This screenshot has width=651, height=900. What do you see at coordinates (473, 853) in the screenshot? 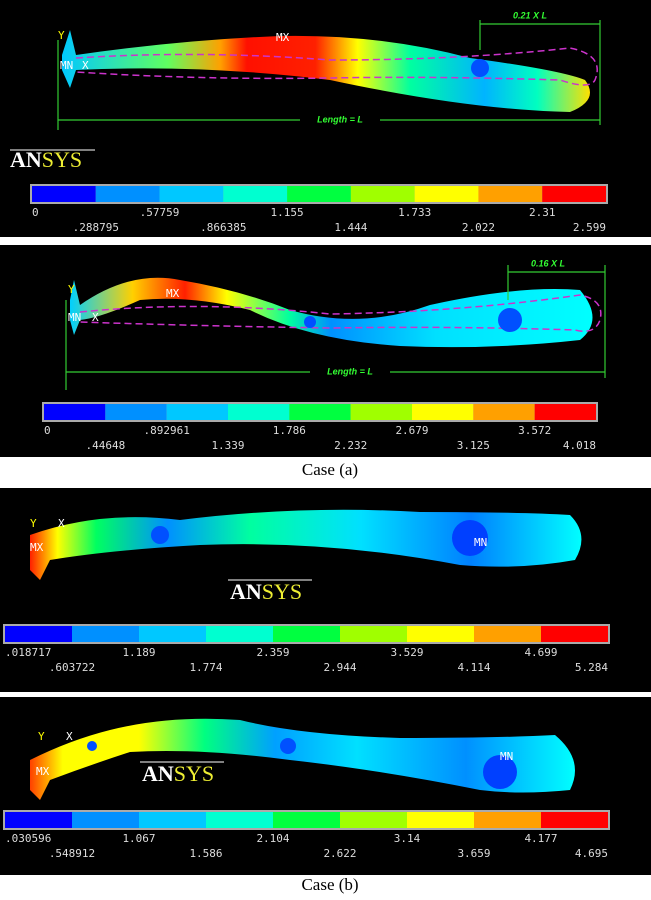
I see `legend-label: 3.659` at bounding box center [473, 853].